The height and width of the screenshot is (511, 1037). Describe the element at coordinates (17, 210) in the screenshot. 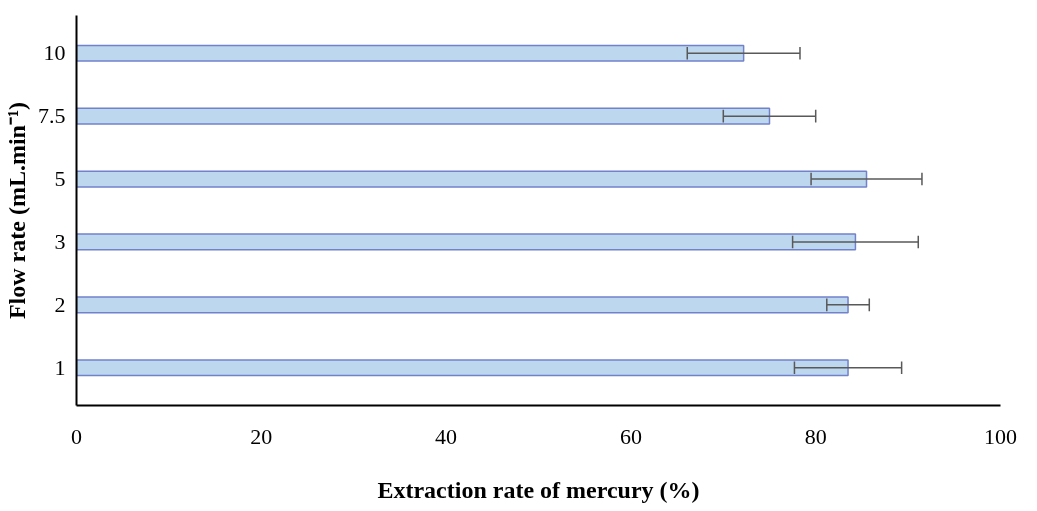

I see `y-axis-title: Flow rate (mL.min⁻¹)` at that location.